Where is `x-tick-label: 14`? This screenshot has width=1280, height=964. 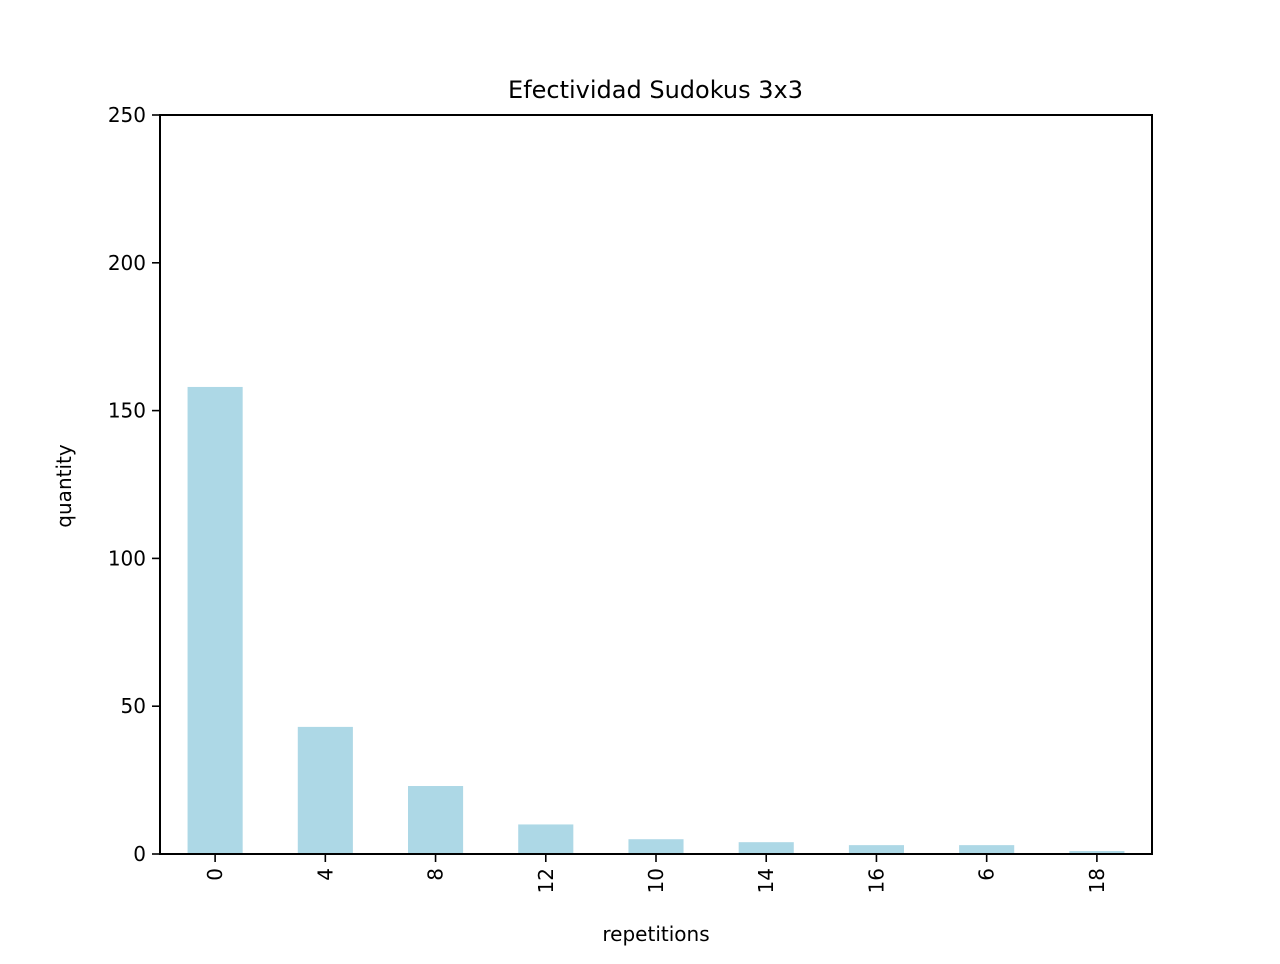
x-tick-label: 14 is located at coordinates (766, 880).